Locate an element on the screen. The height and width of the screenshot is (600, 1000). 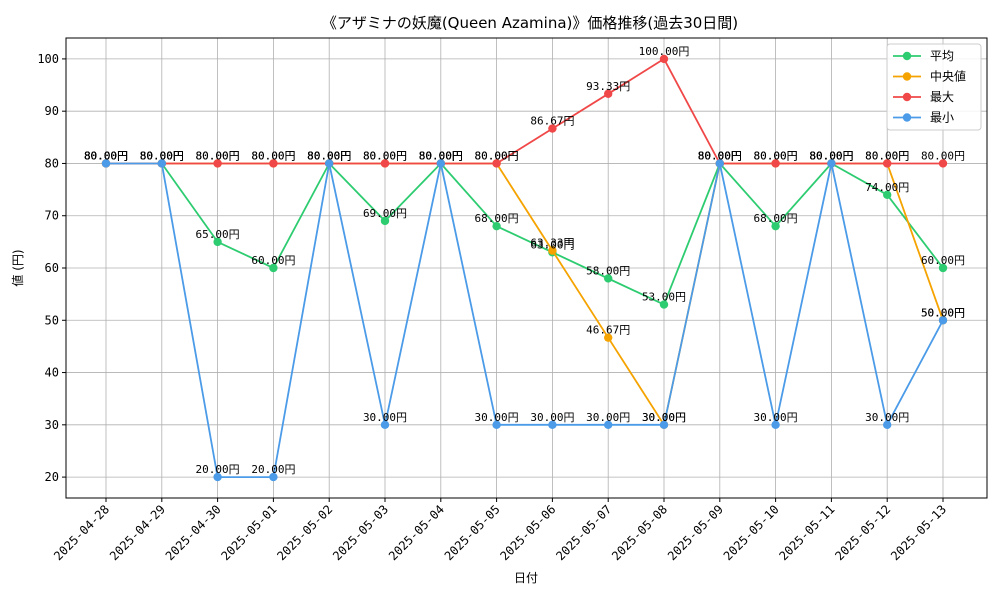
data-label: 58.00円 is located at coordinates (608, 270).